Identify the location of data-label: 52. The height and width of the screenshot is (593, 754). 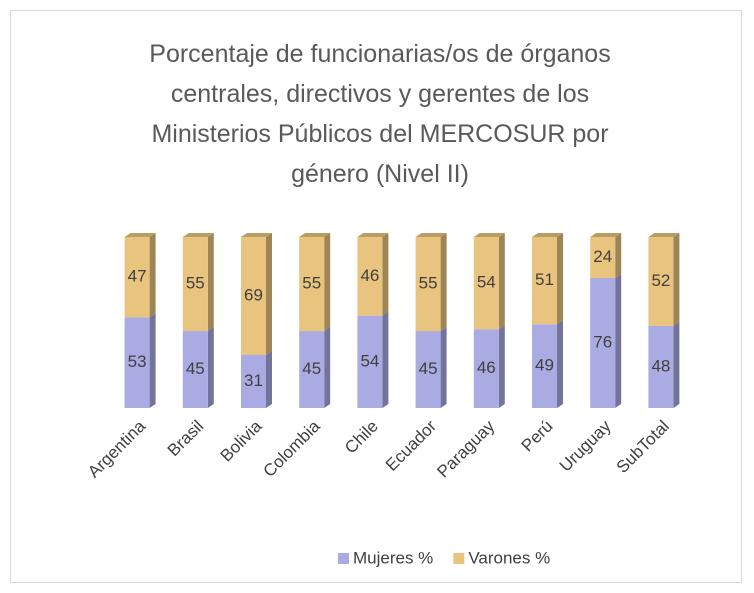
(660, 280).